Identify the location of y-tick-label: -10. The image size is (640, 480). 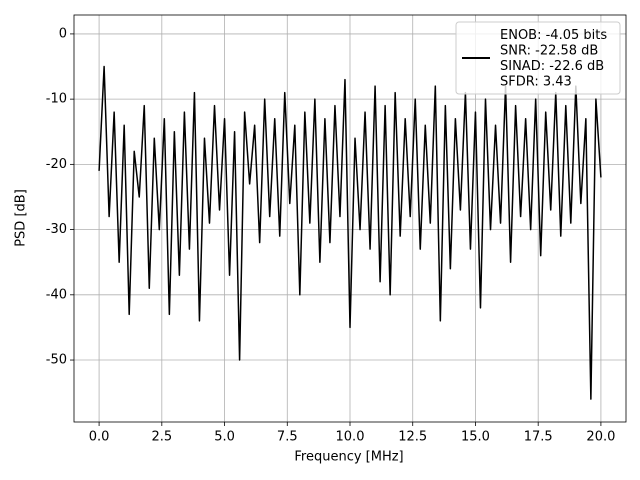
(56, 99).